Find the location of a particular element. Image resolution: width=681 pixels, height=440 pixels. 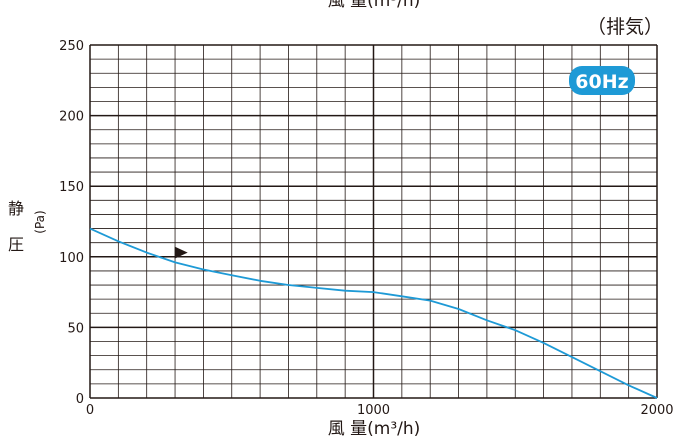

frequency-badge-background is located at coordinates (602, 80).